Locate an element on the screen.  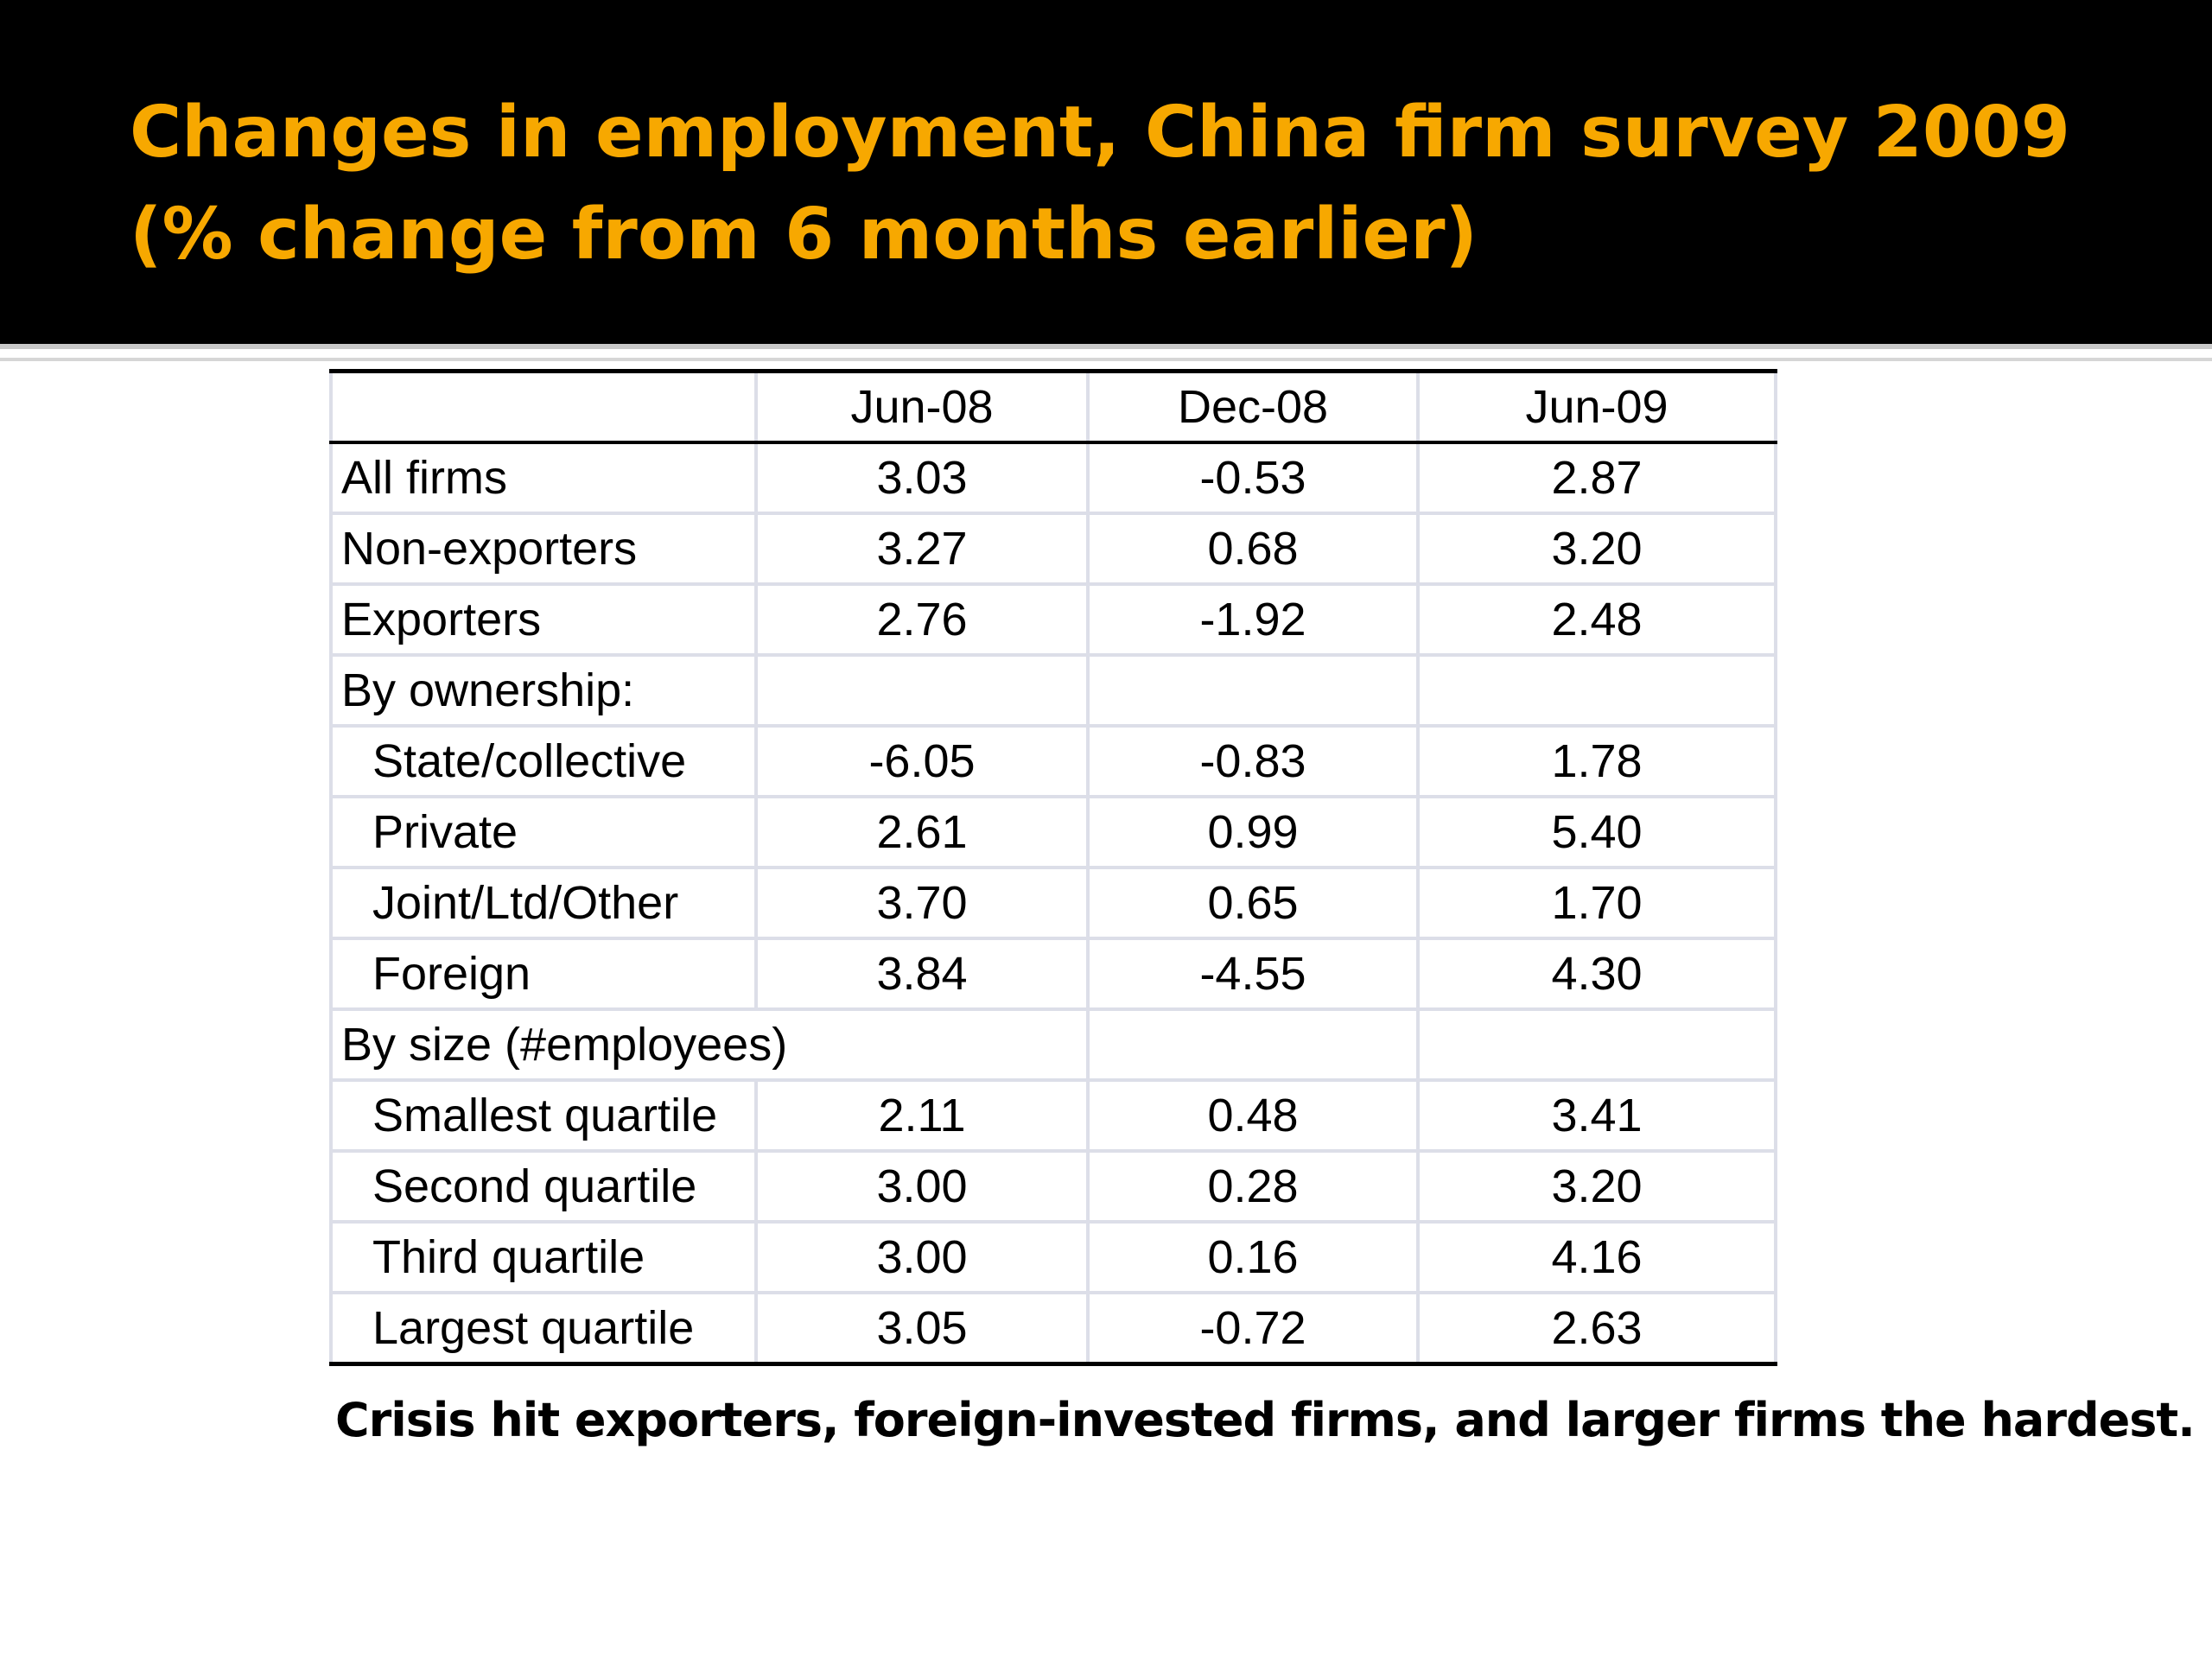
table-cell: 0.28 is located at coordinates (1253, 1187).